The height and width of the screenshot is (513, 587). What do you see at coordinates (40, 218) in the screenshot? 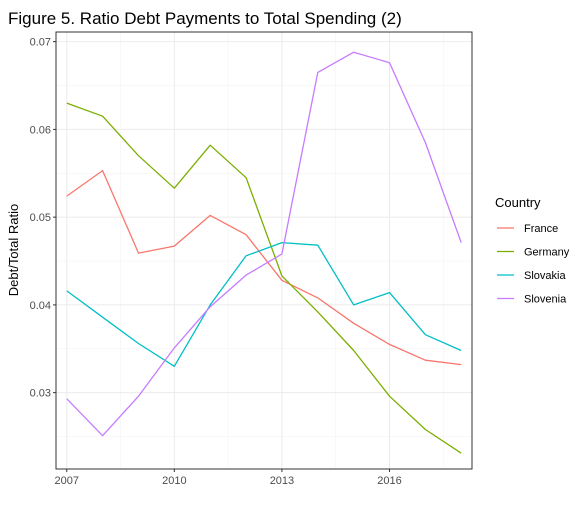
I see `y-tick-label: 0.05` at bounding box center [40, 218].